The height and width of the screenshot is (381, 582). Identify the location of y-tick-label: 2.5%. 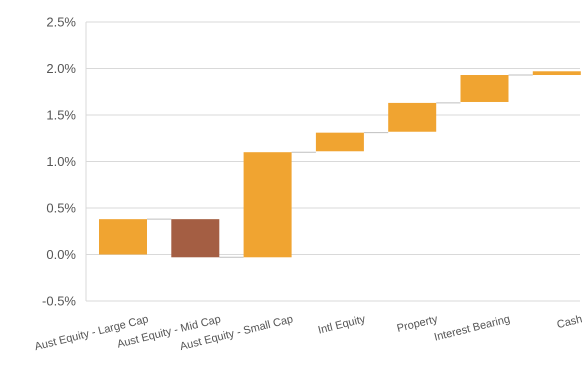
(61, 22).